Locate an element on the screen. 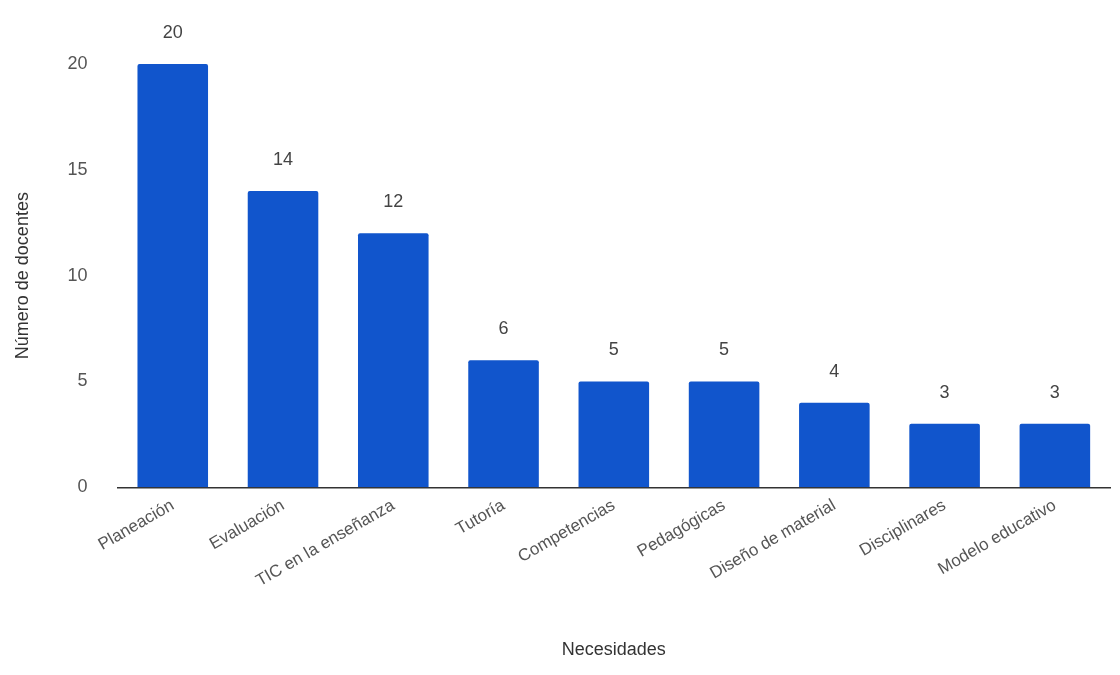 This screenshot has width=1120, height=675. data-label: 20 is located at coordinates (172, 31).